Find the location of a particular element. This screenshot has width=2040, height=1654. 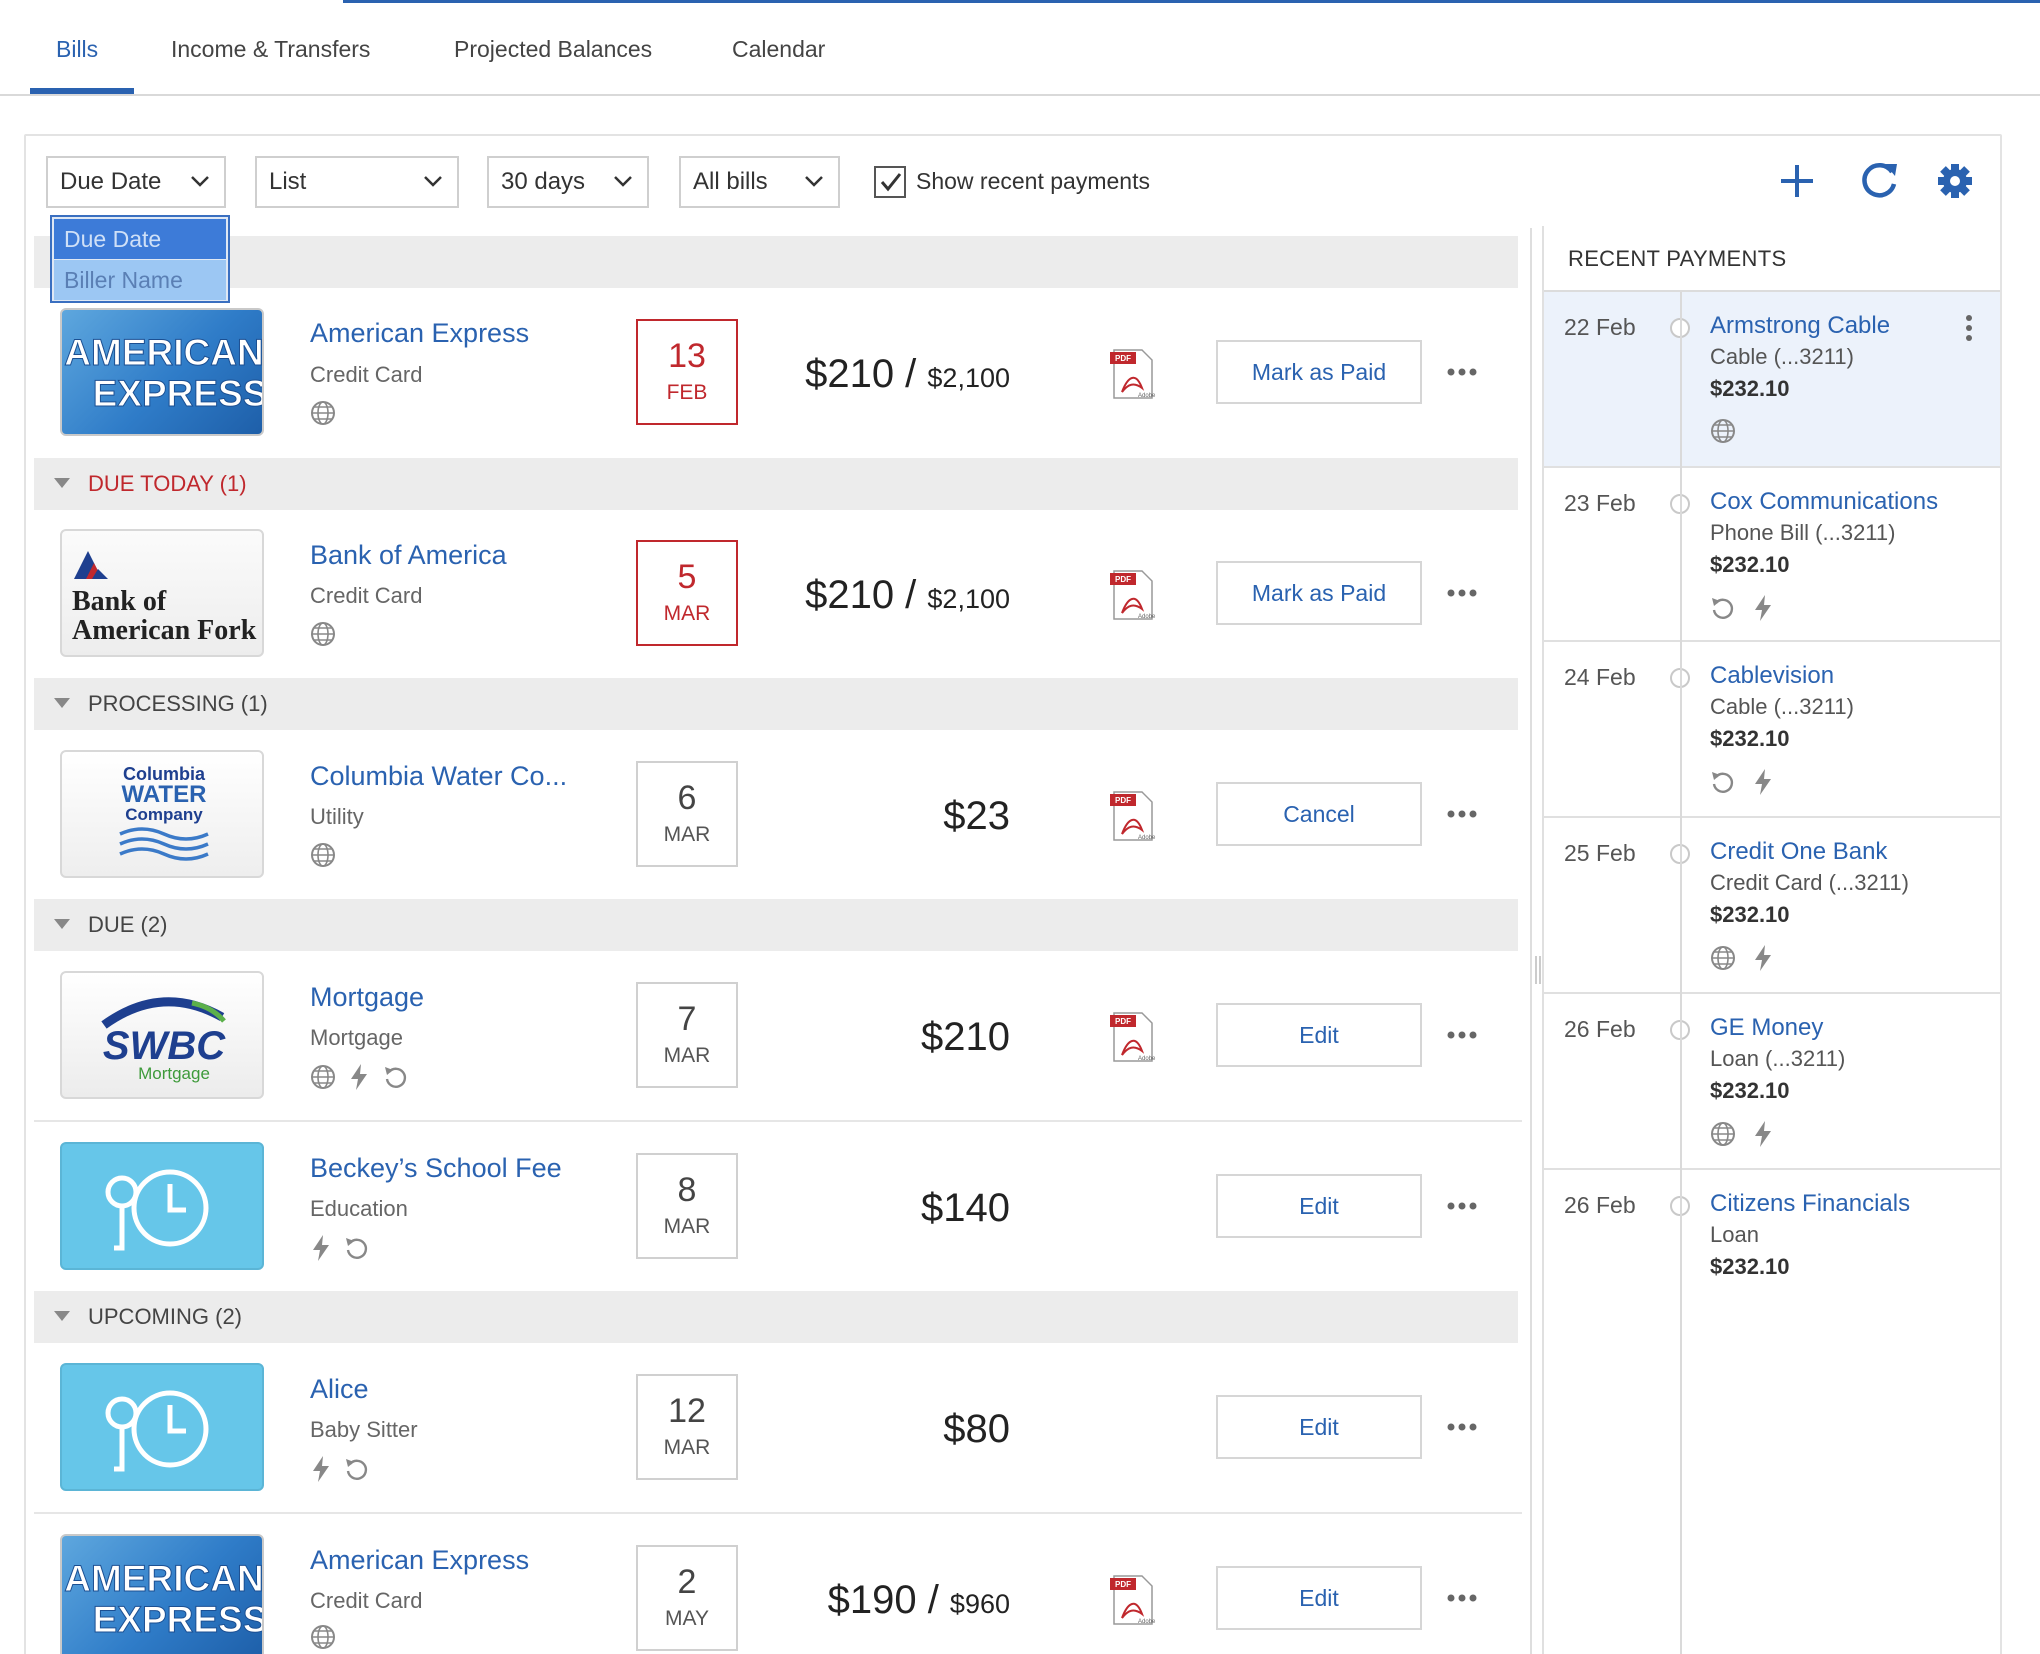

biller-name-link: Bank of America is located at coordinates (408, 555).